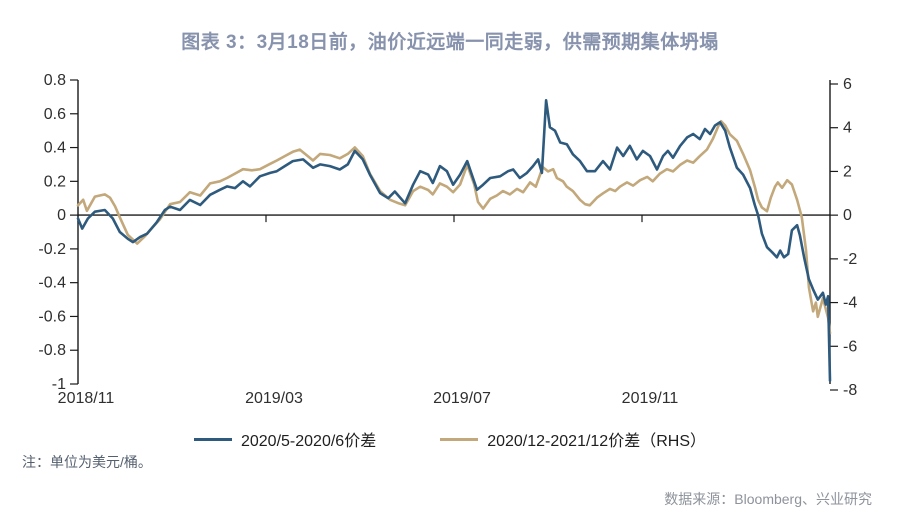 This screenshot has width=900, height=520. Describe the element at coordinates (55, 148) in the screenshot. I see `left-axis-tick-label: 0.4` at that location.